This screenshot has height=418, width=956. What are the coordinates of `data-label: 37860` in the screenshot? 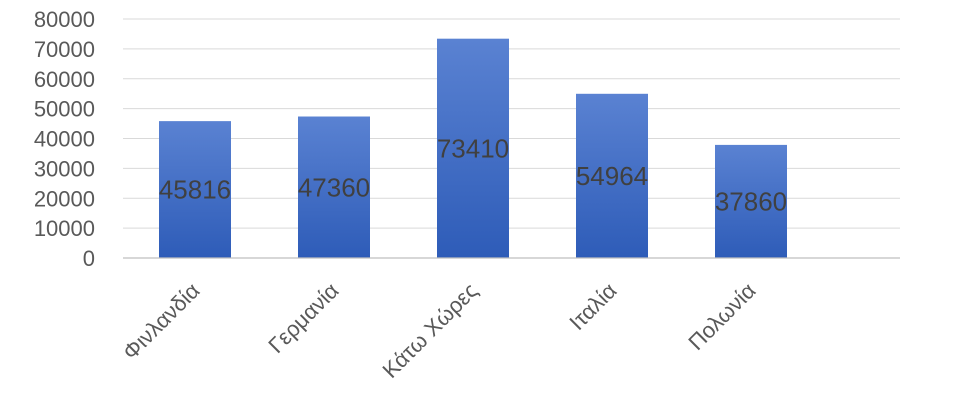 It's located at (751, 201).